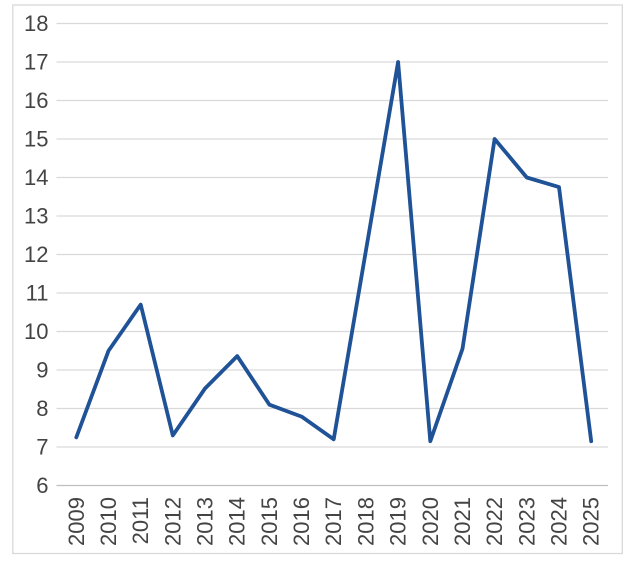  What do you see at coordinates (42, 485) in the screenshot?
I see `svg-text: 6` at bounding box center [42, 485].